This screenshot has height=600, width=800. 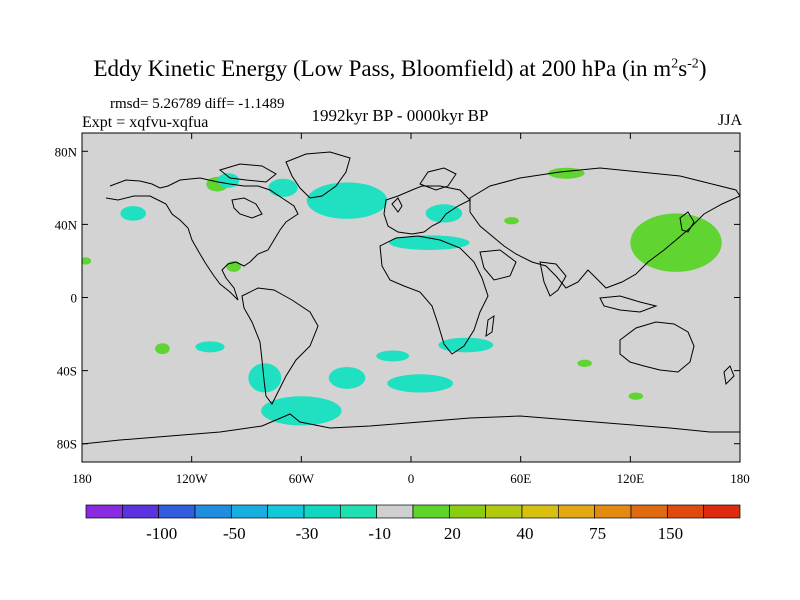 What do you see at coordinates (197, 104) in the screenshot?
I see `rmsd-diff-stats: rmsd= 5.26789 diff= -1.1489` at bounding box center [197, 104].